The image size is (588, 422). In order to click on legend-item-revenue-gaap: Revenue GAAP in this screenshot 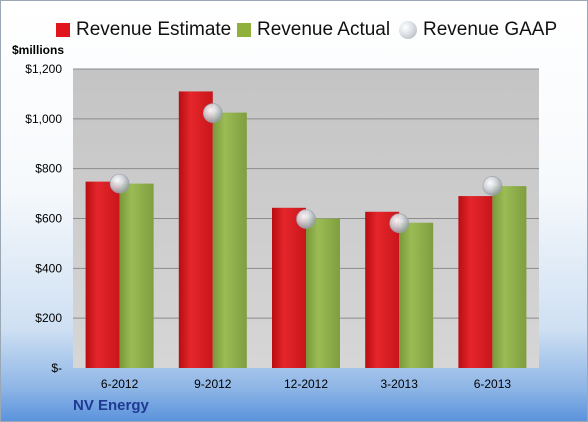, I will do `click(478, 30)`.